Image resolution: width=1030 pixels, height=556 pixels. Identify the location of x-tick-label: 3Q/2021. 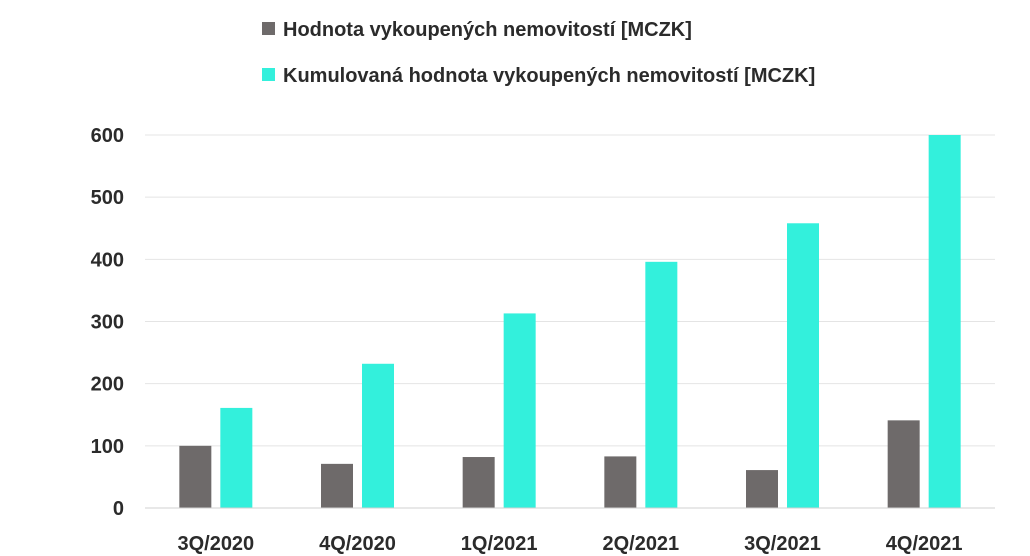
(782, 544).